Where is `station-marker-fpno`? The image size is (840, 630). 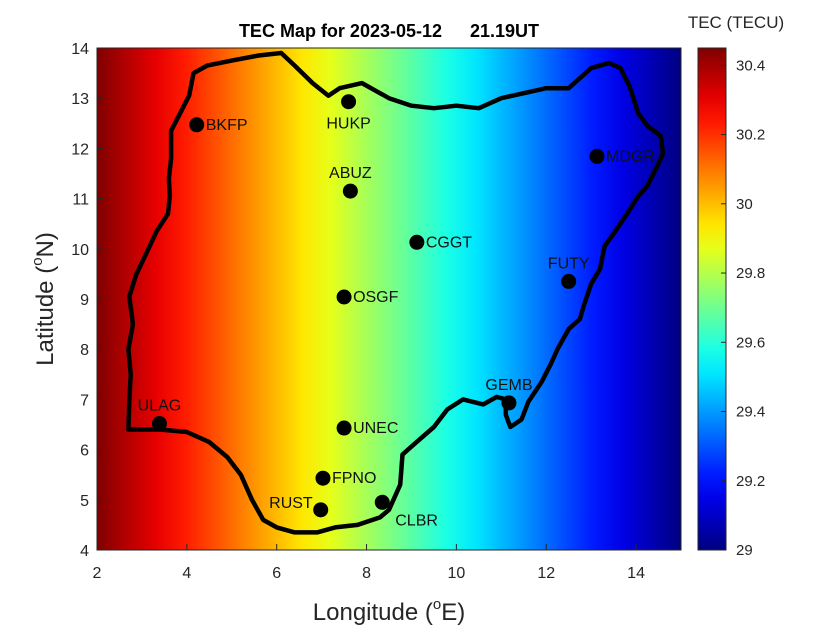
station-marker-fpno is located at coordinates (323, 478).